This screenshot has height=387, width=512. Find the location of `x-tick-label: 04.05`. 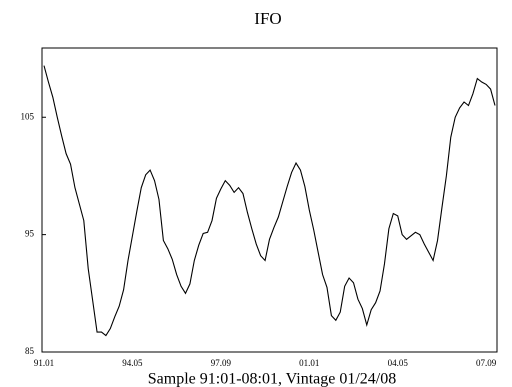

x-tick-label: 04.05 is located at coordinates (398, 363).